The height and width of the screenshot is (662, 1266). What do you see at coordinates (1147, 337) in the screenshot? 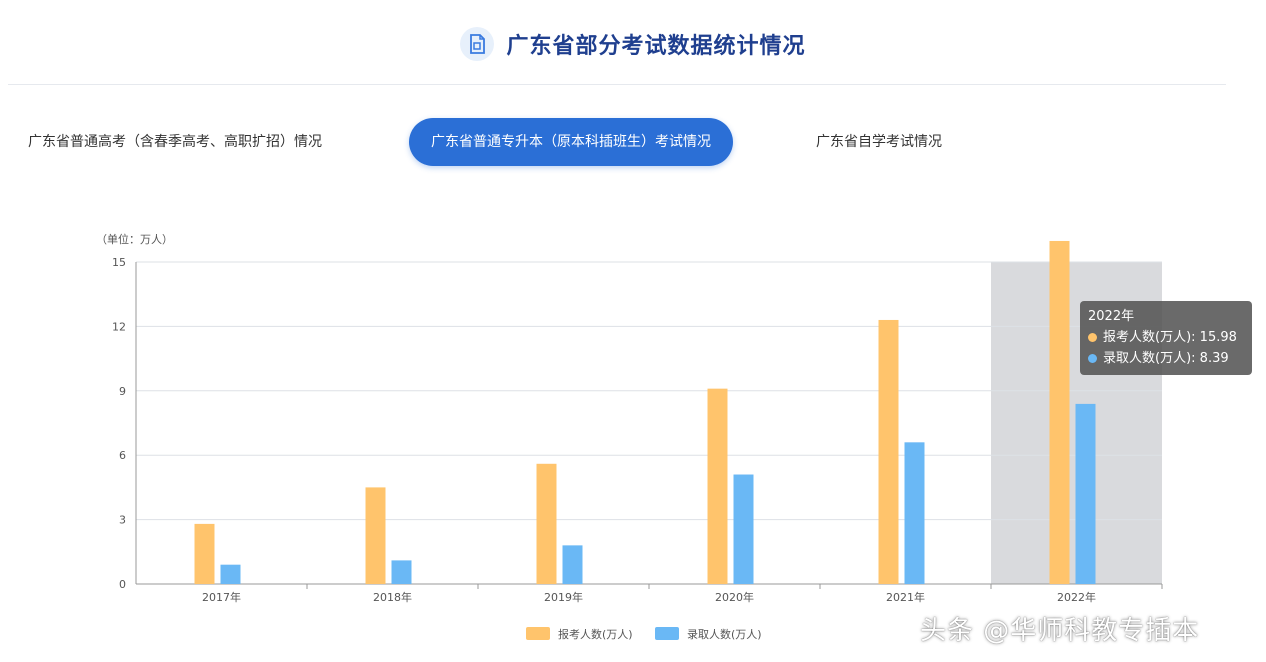
I see `tooltip-label-applicants: 报考人数(万人)` at bounding box center [1147, 337].